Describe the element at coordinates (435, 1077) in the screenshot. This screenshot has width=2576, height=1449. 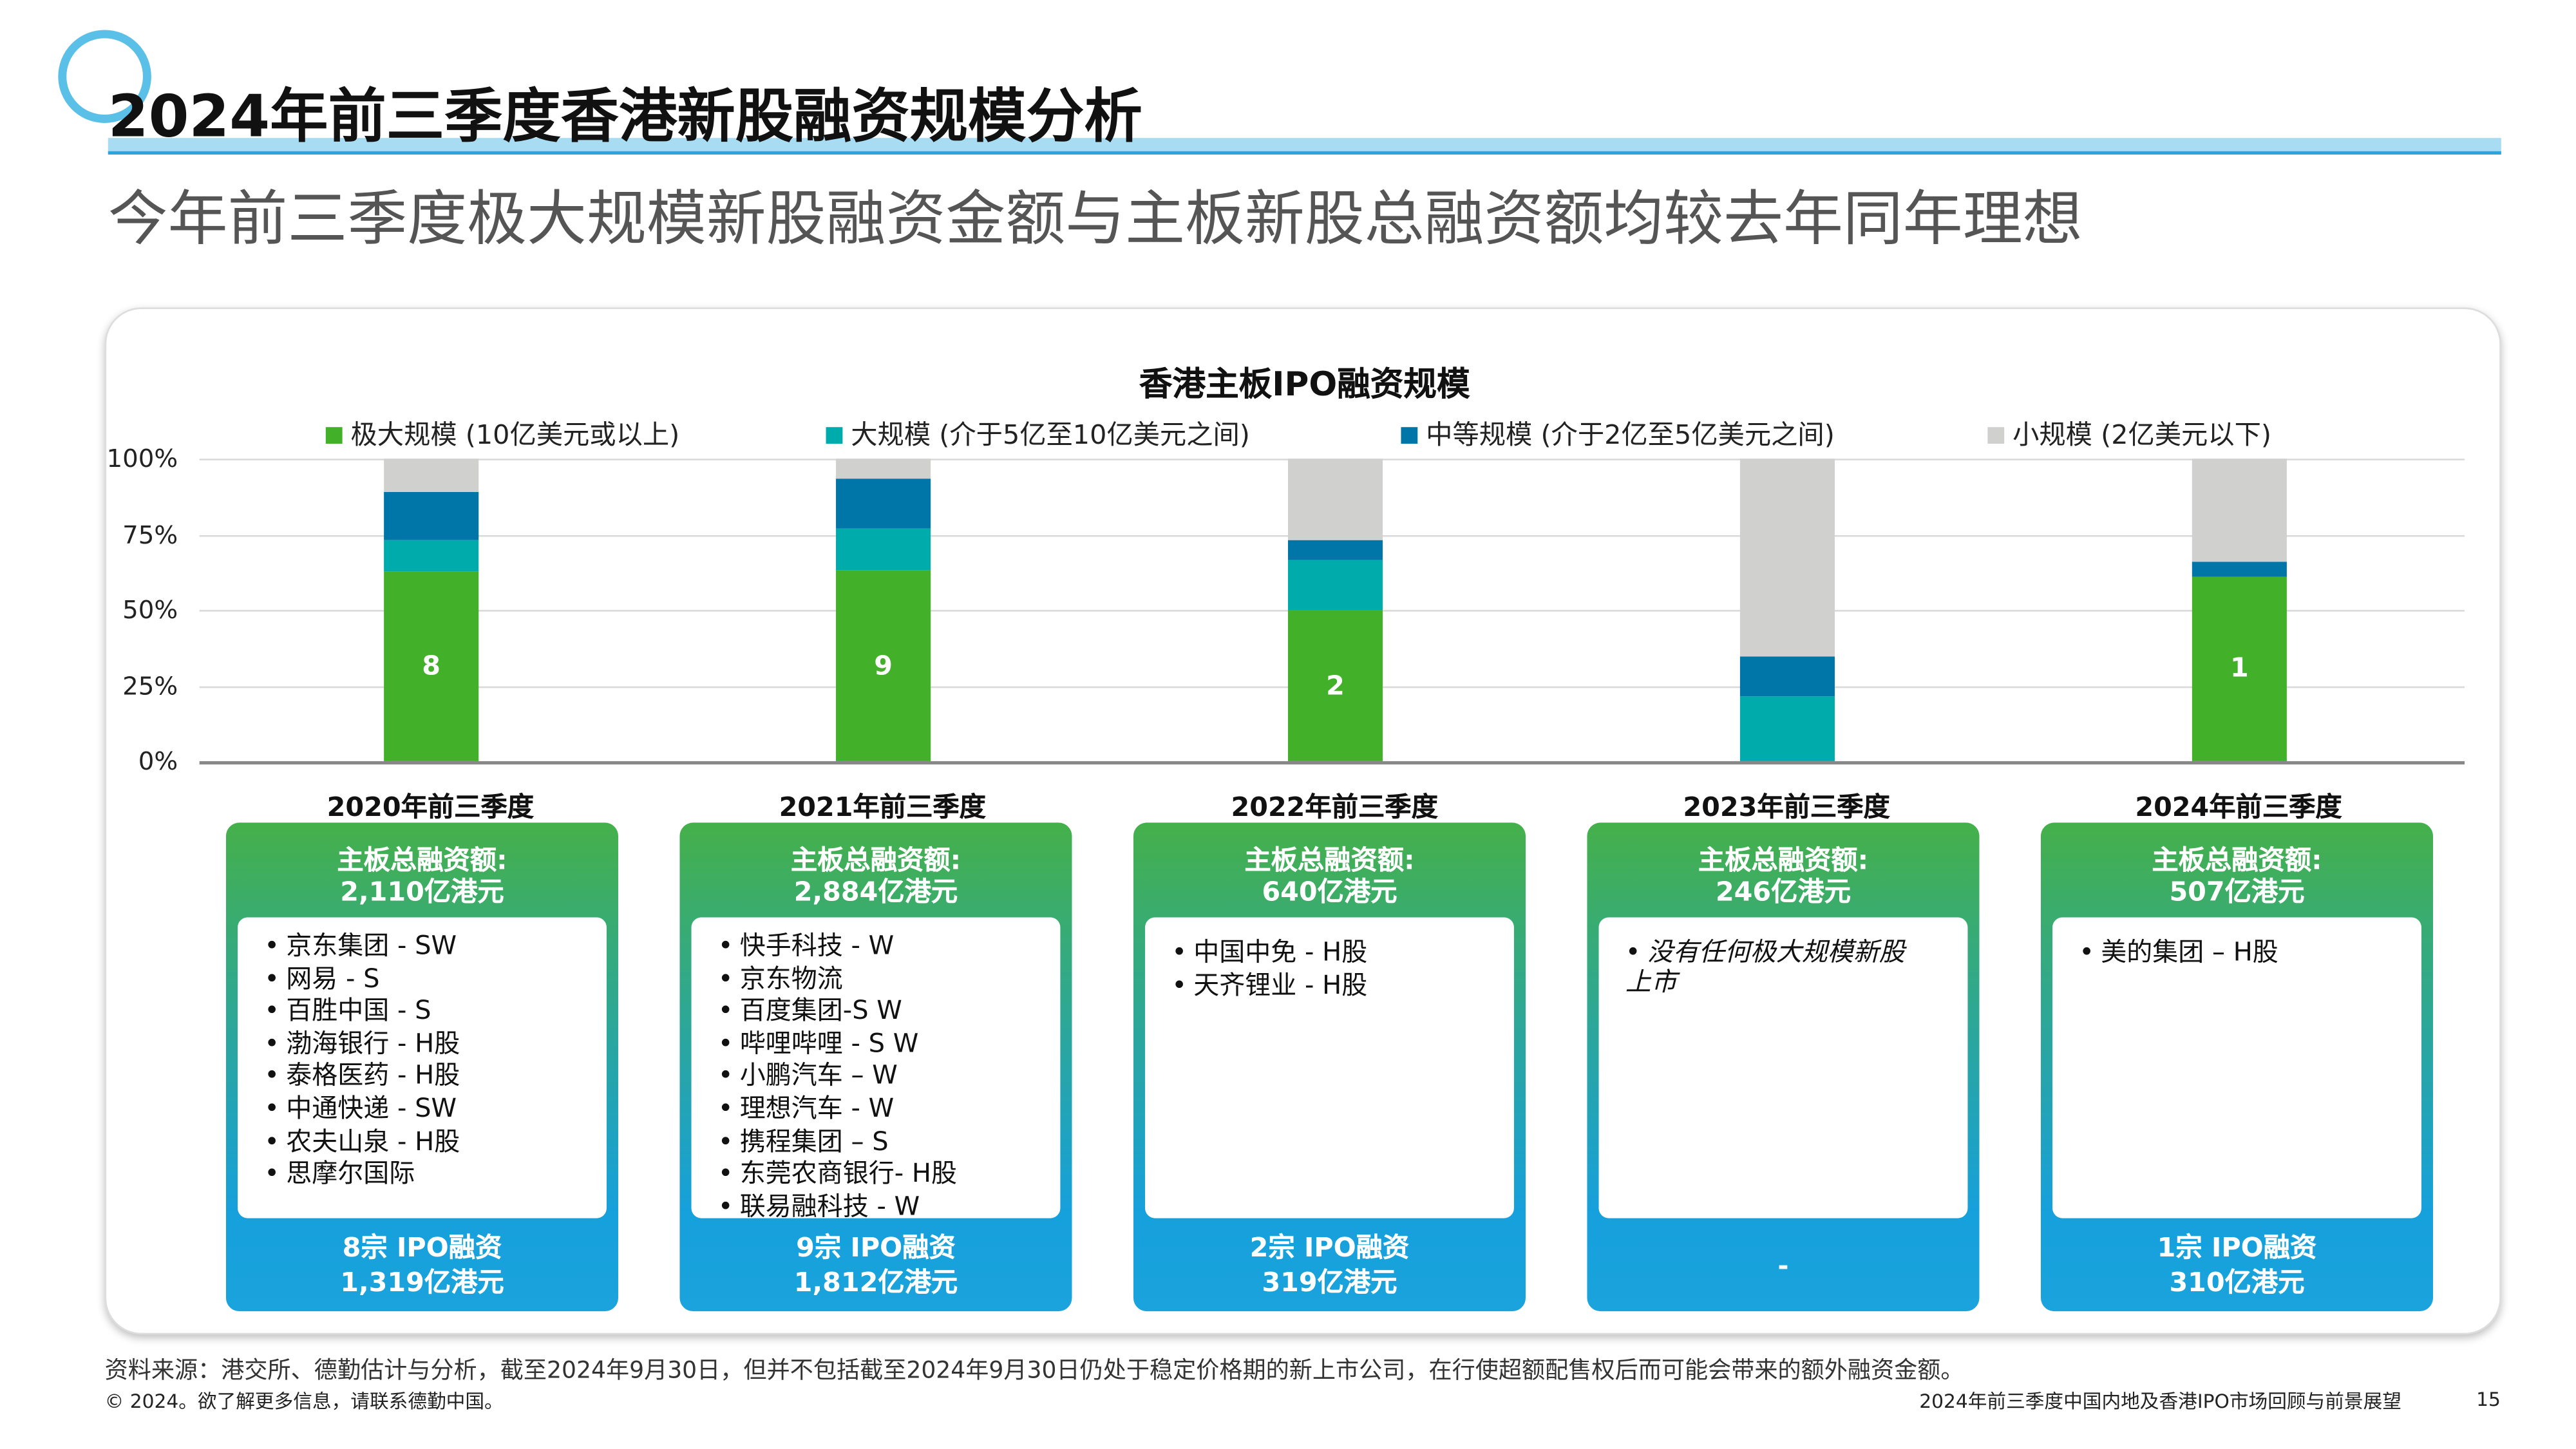
I see `list-item: 泰格医药 - H股` at that location.